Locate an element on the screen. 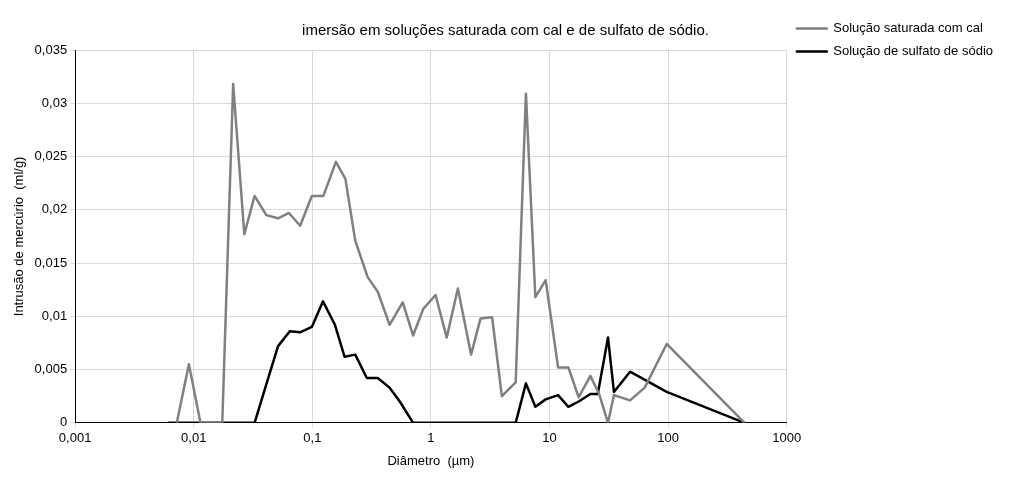 This screenshot has width=1021, height=481. y-tick-label: 0 is located at coordinates (63, 422).